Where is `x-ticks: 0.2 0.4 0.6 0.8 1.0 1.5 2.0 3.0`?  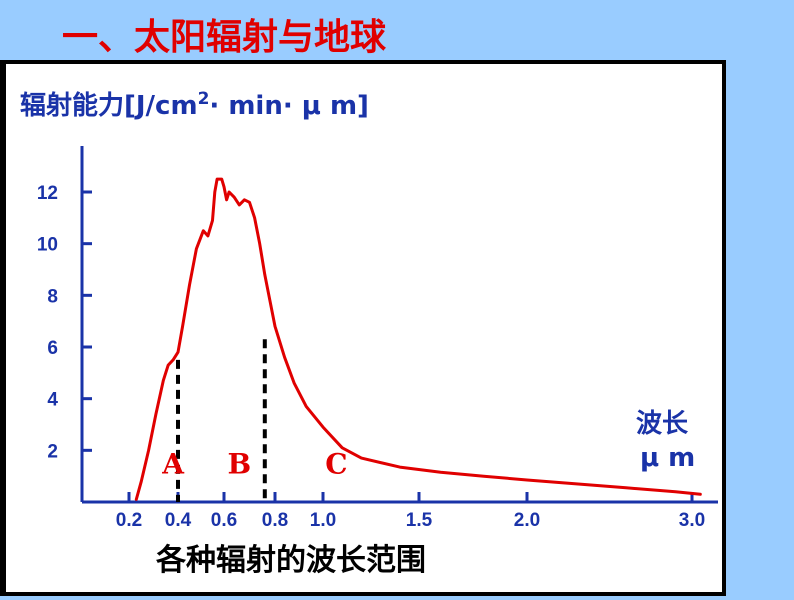
x-ticks: 0.2 0.4 0.6 0.8 1.0 1.5 2.0 3.0 is located at coordinates (410, 511).